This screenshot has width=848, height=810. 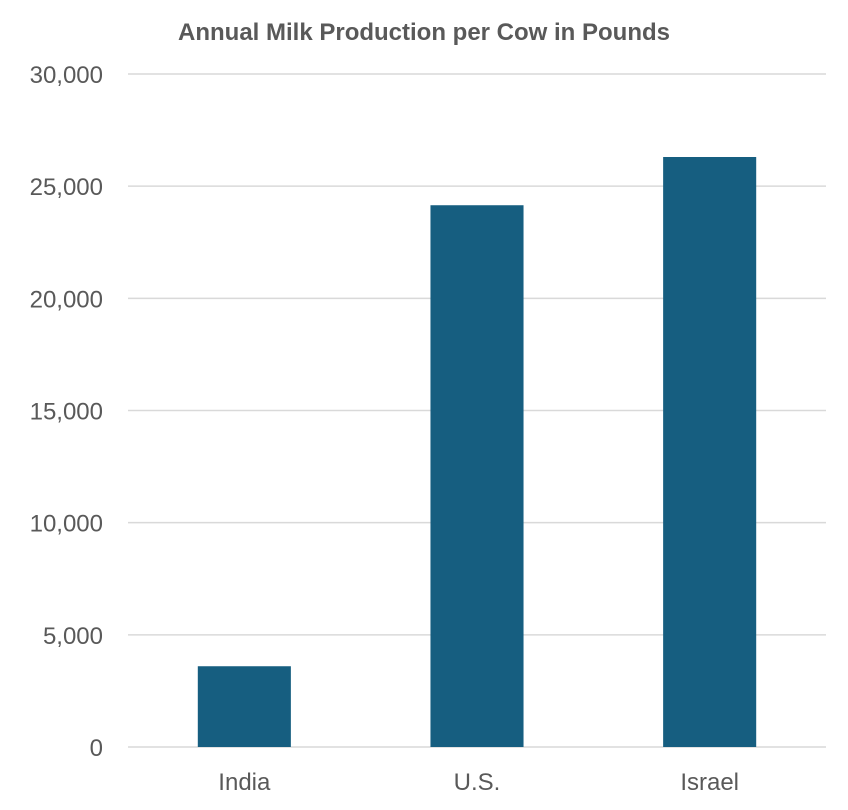 I want to click on x-tick-label: U.S., so click(x=477, y=782).